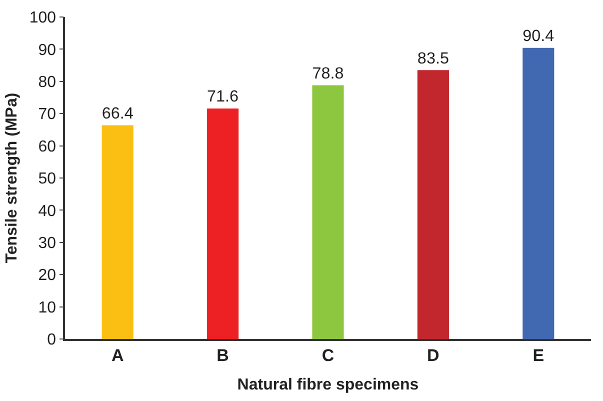  Describe the element at coordinates (47, 179) in the screenshot. I see `y-tick-label: 50` at that location.